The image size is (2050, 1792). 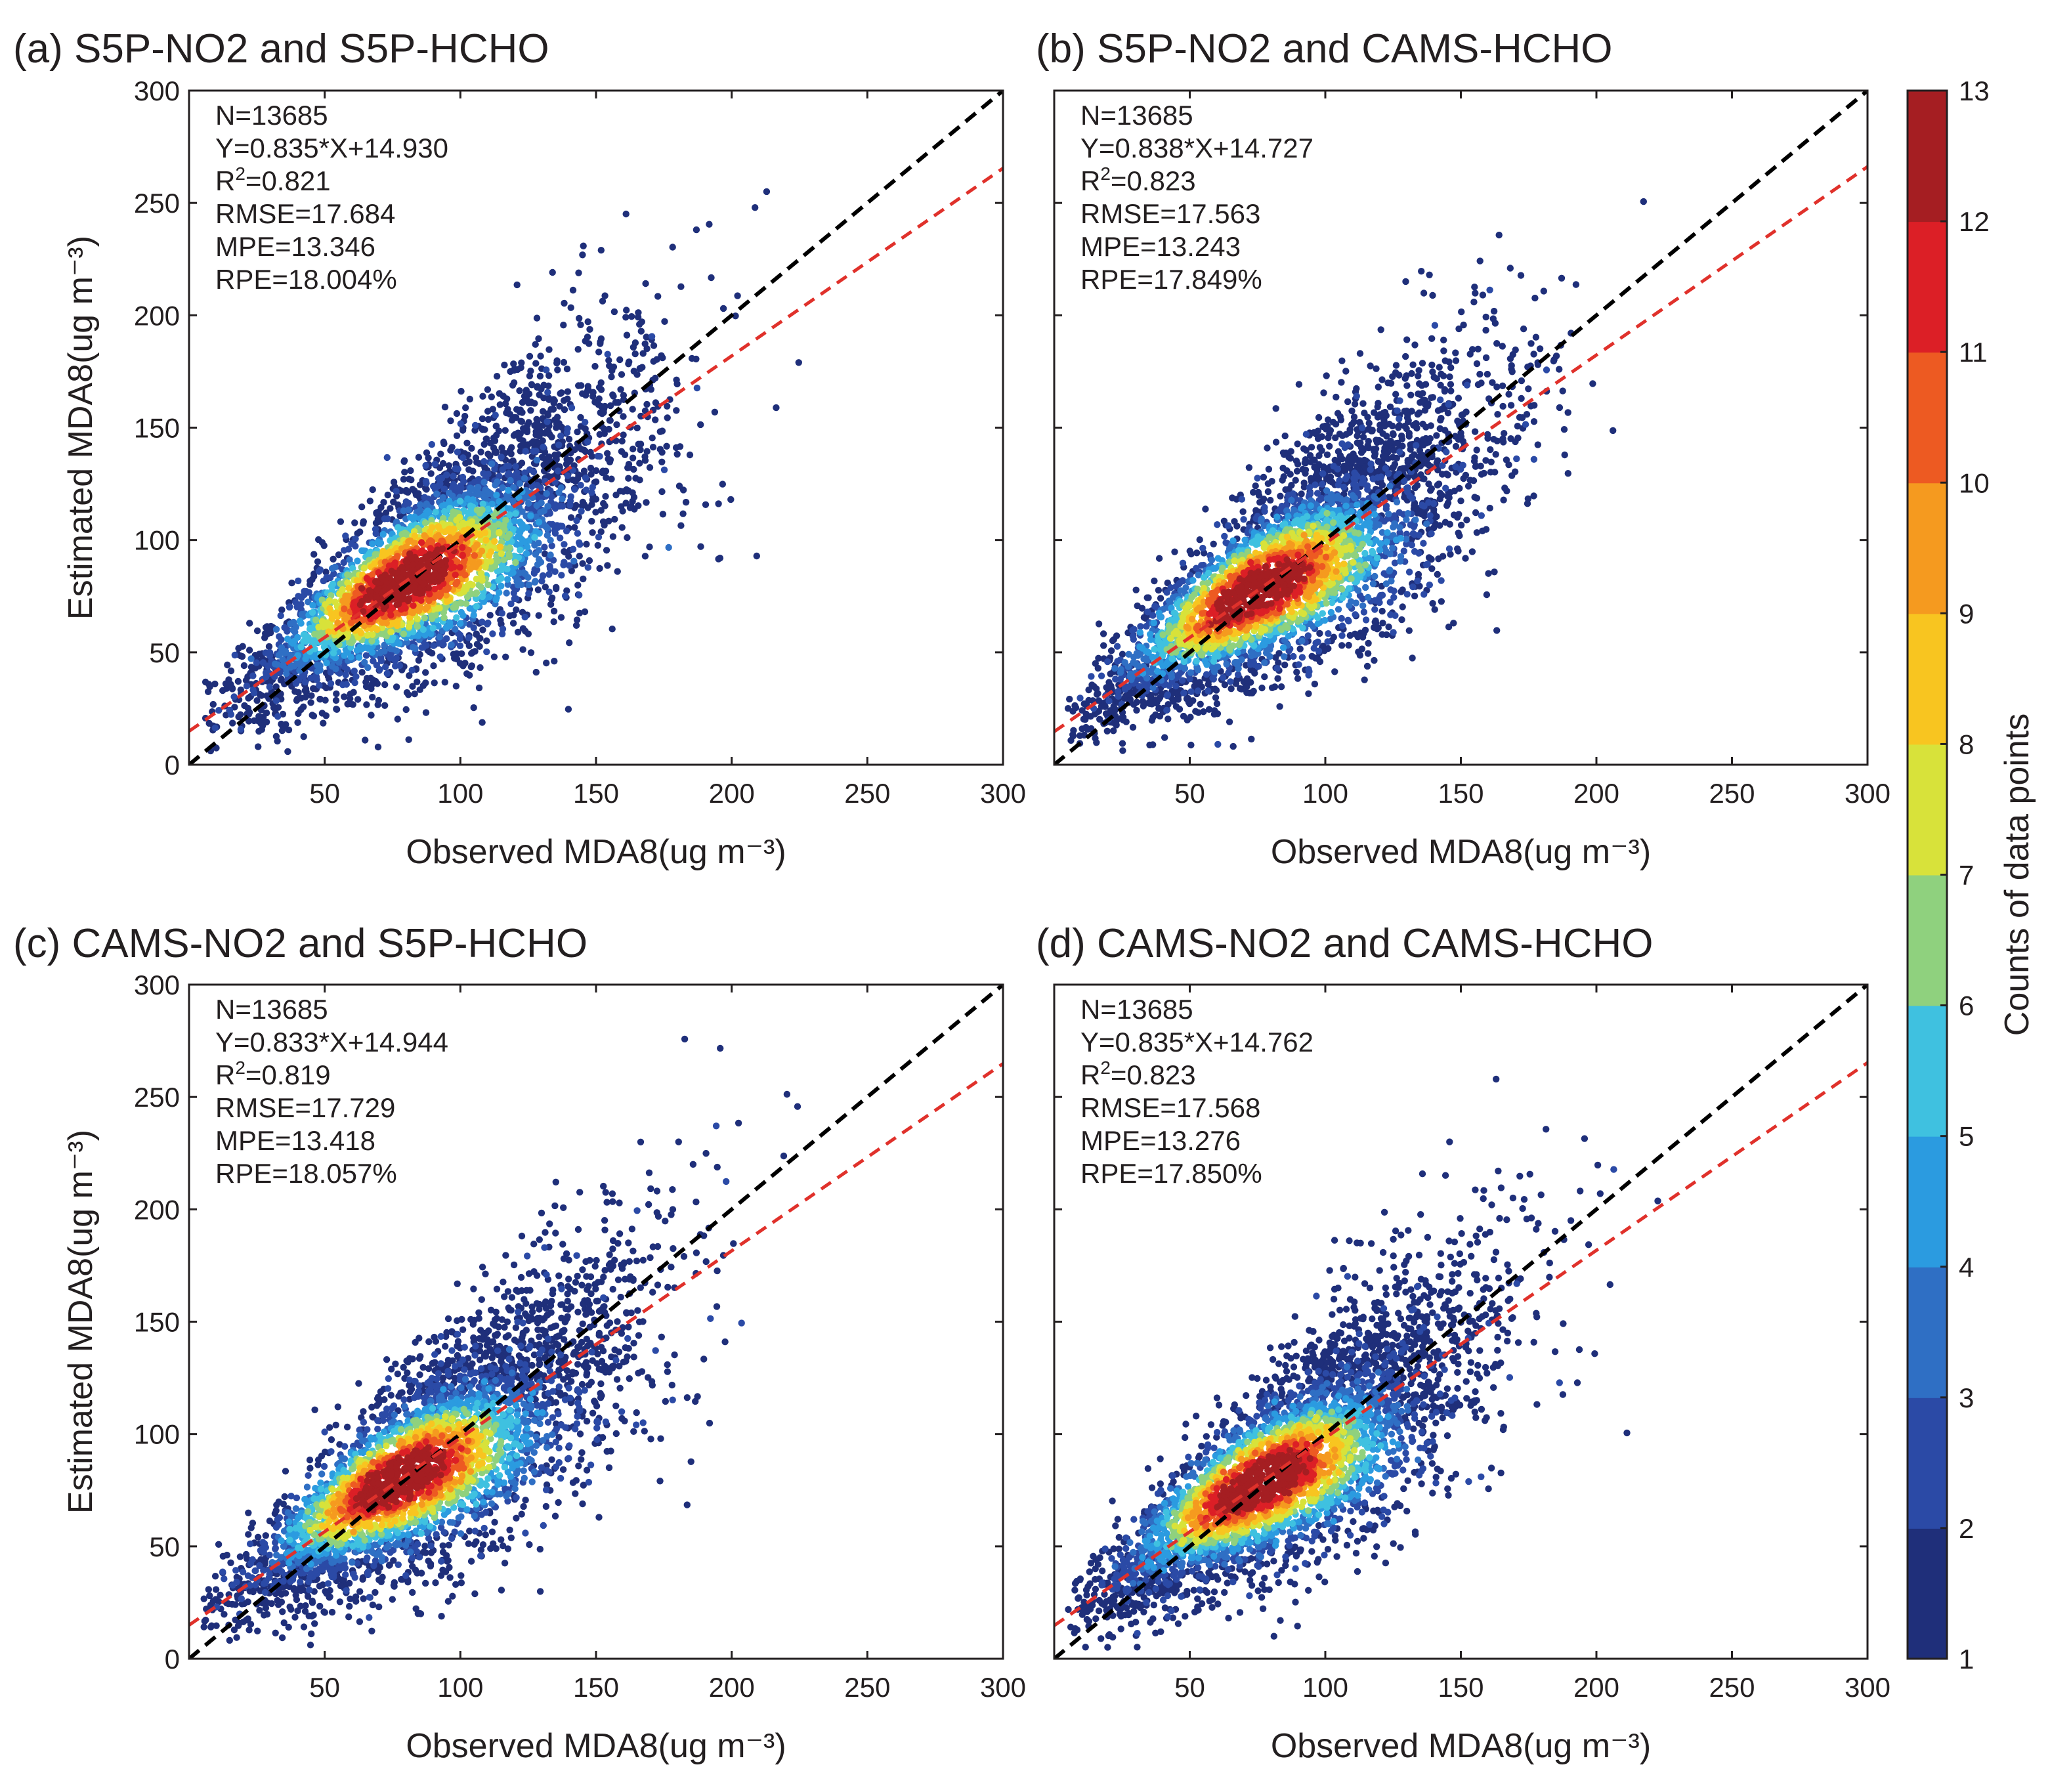 I want to click on stat-r-squared: R2=0.821, so click(x=273, y=179).